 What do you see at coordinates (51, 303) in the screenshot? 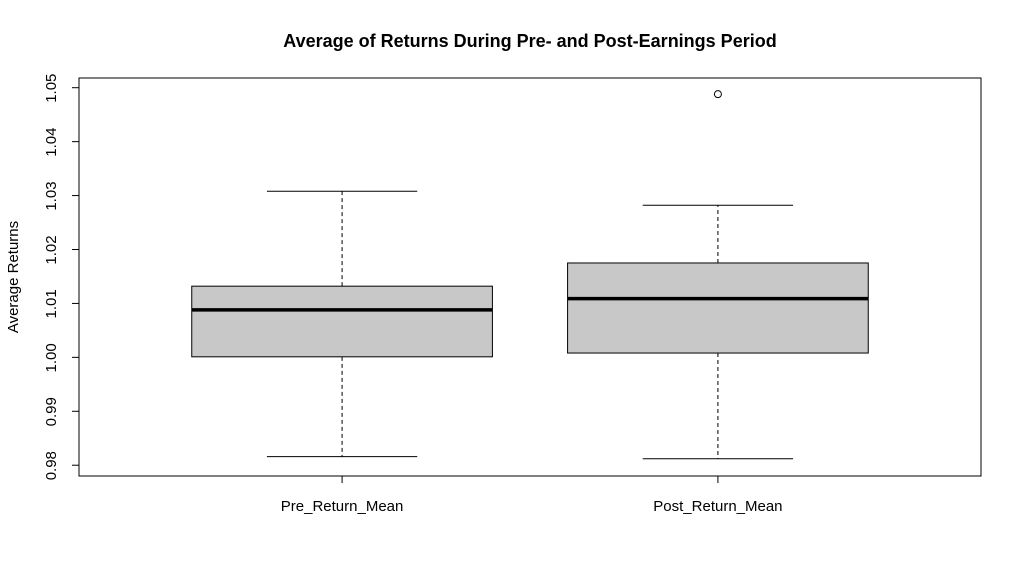
I see `y-tick-label: 1.01` at bounding box center [51, 303].